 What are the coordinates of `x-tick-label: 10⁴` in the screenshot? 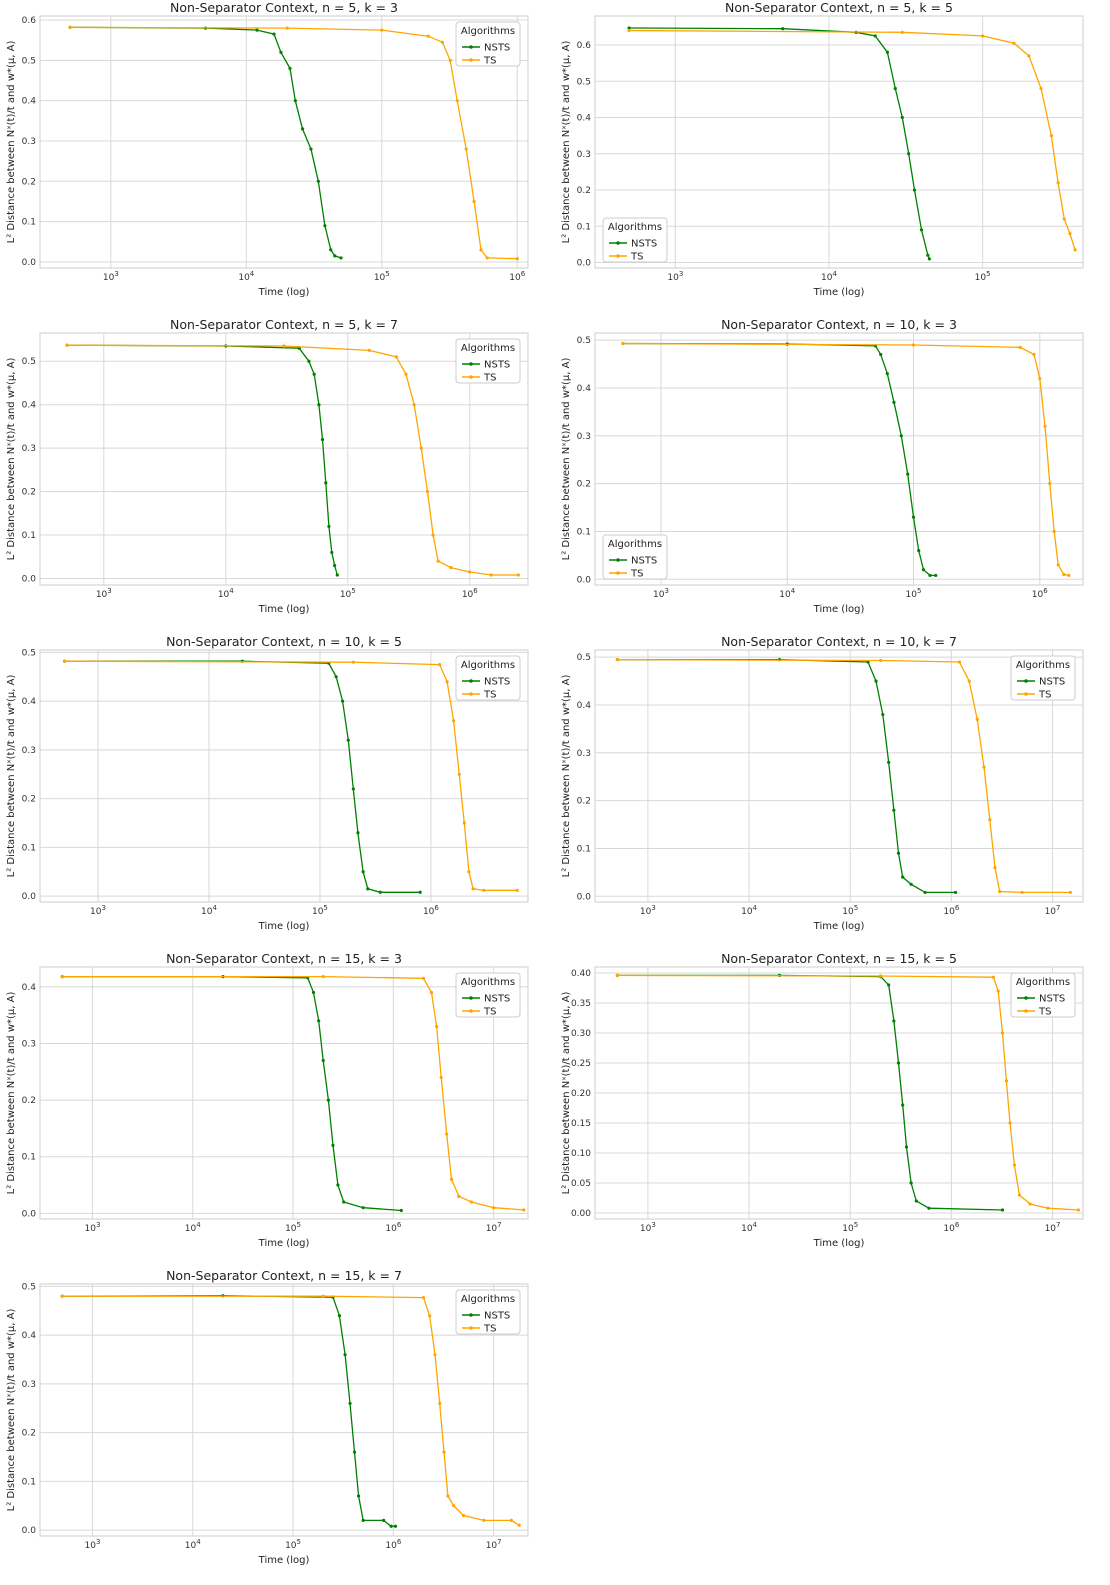 It's located at (787, 593).